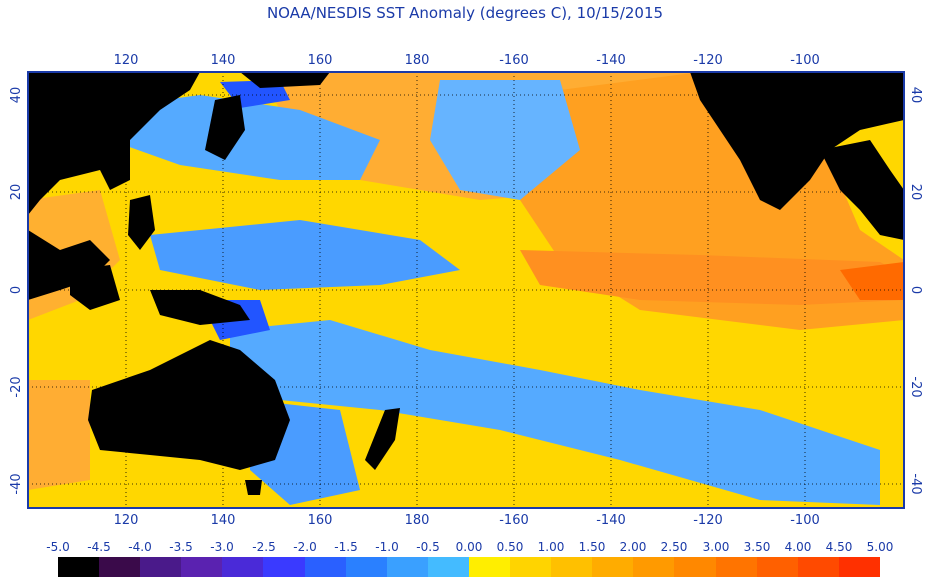  Describe the element at coordinates (674, 547) in the screenshot. I see `colorbar-label: 2.50` at that location.